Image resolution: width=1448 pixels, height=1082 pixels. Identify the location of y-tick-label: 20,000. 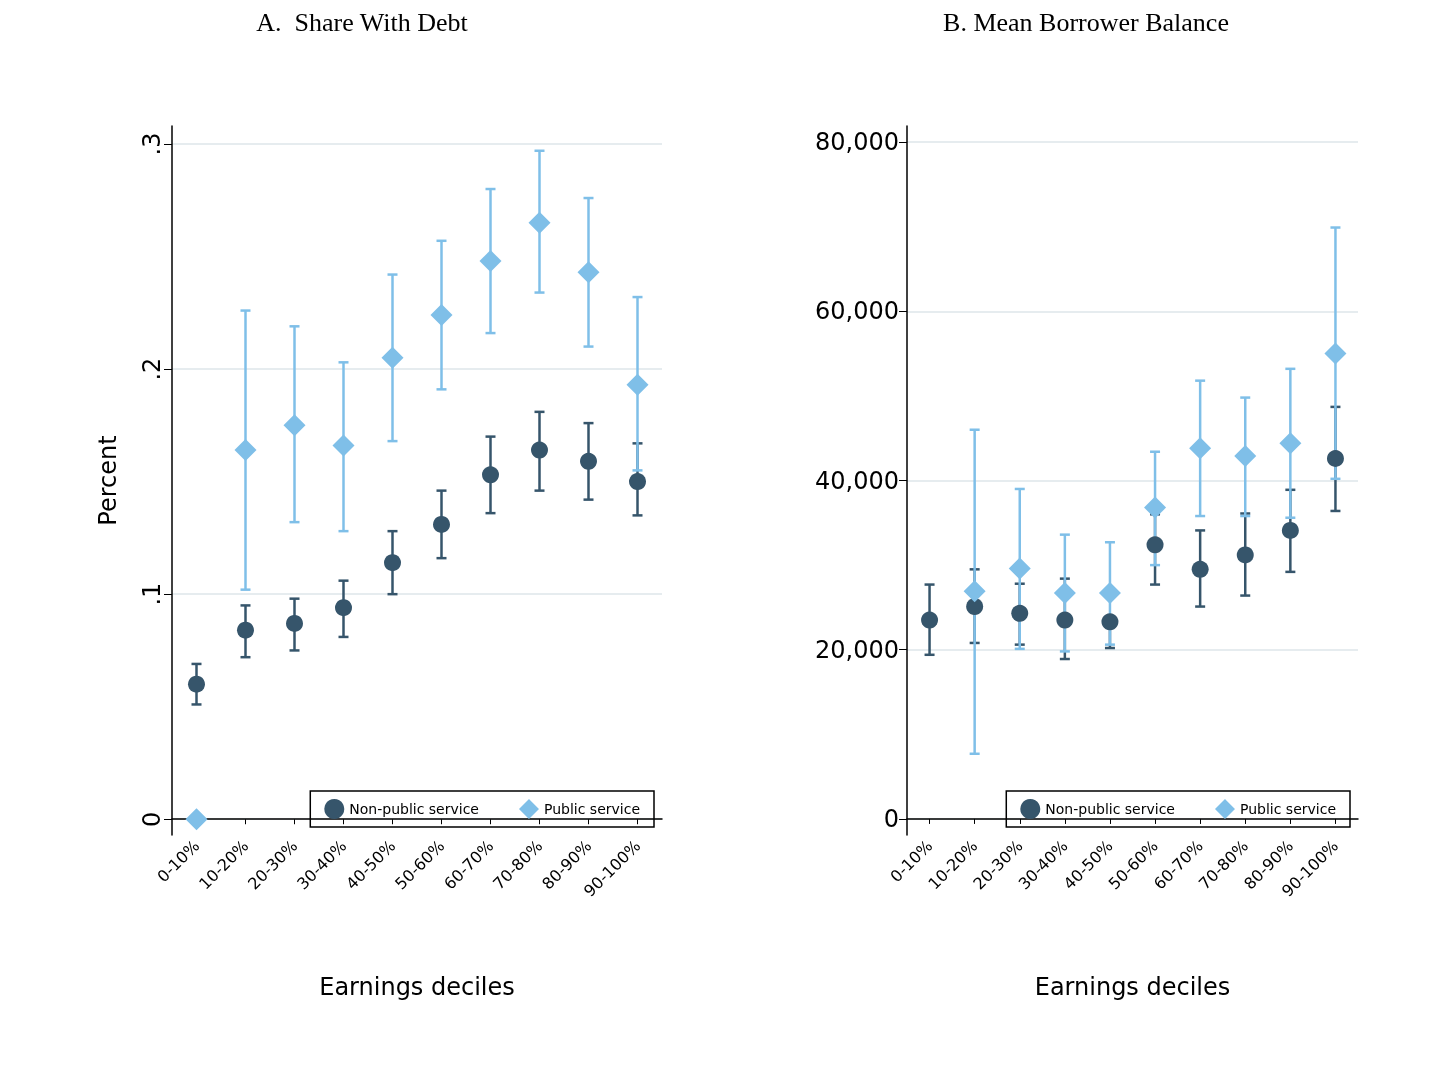
(857, 649).